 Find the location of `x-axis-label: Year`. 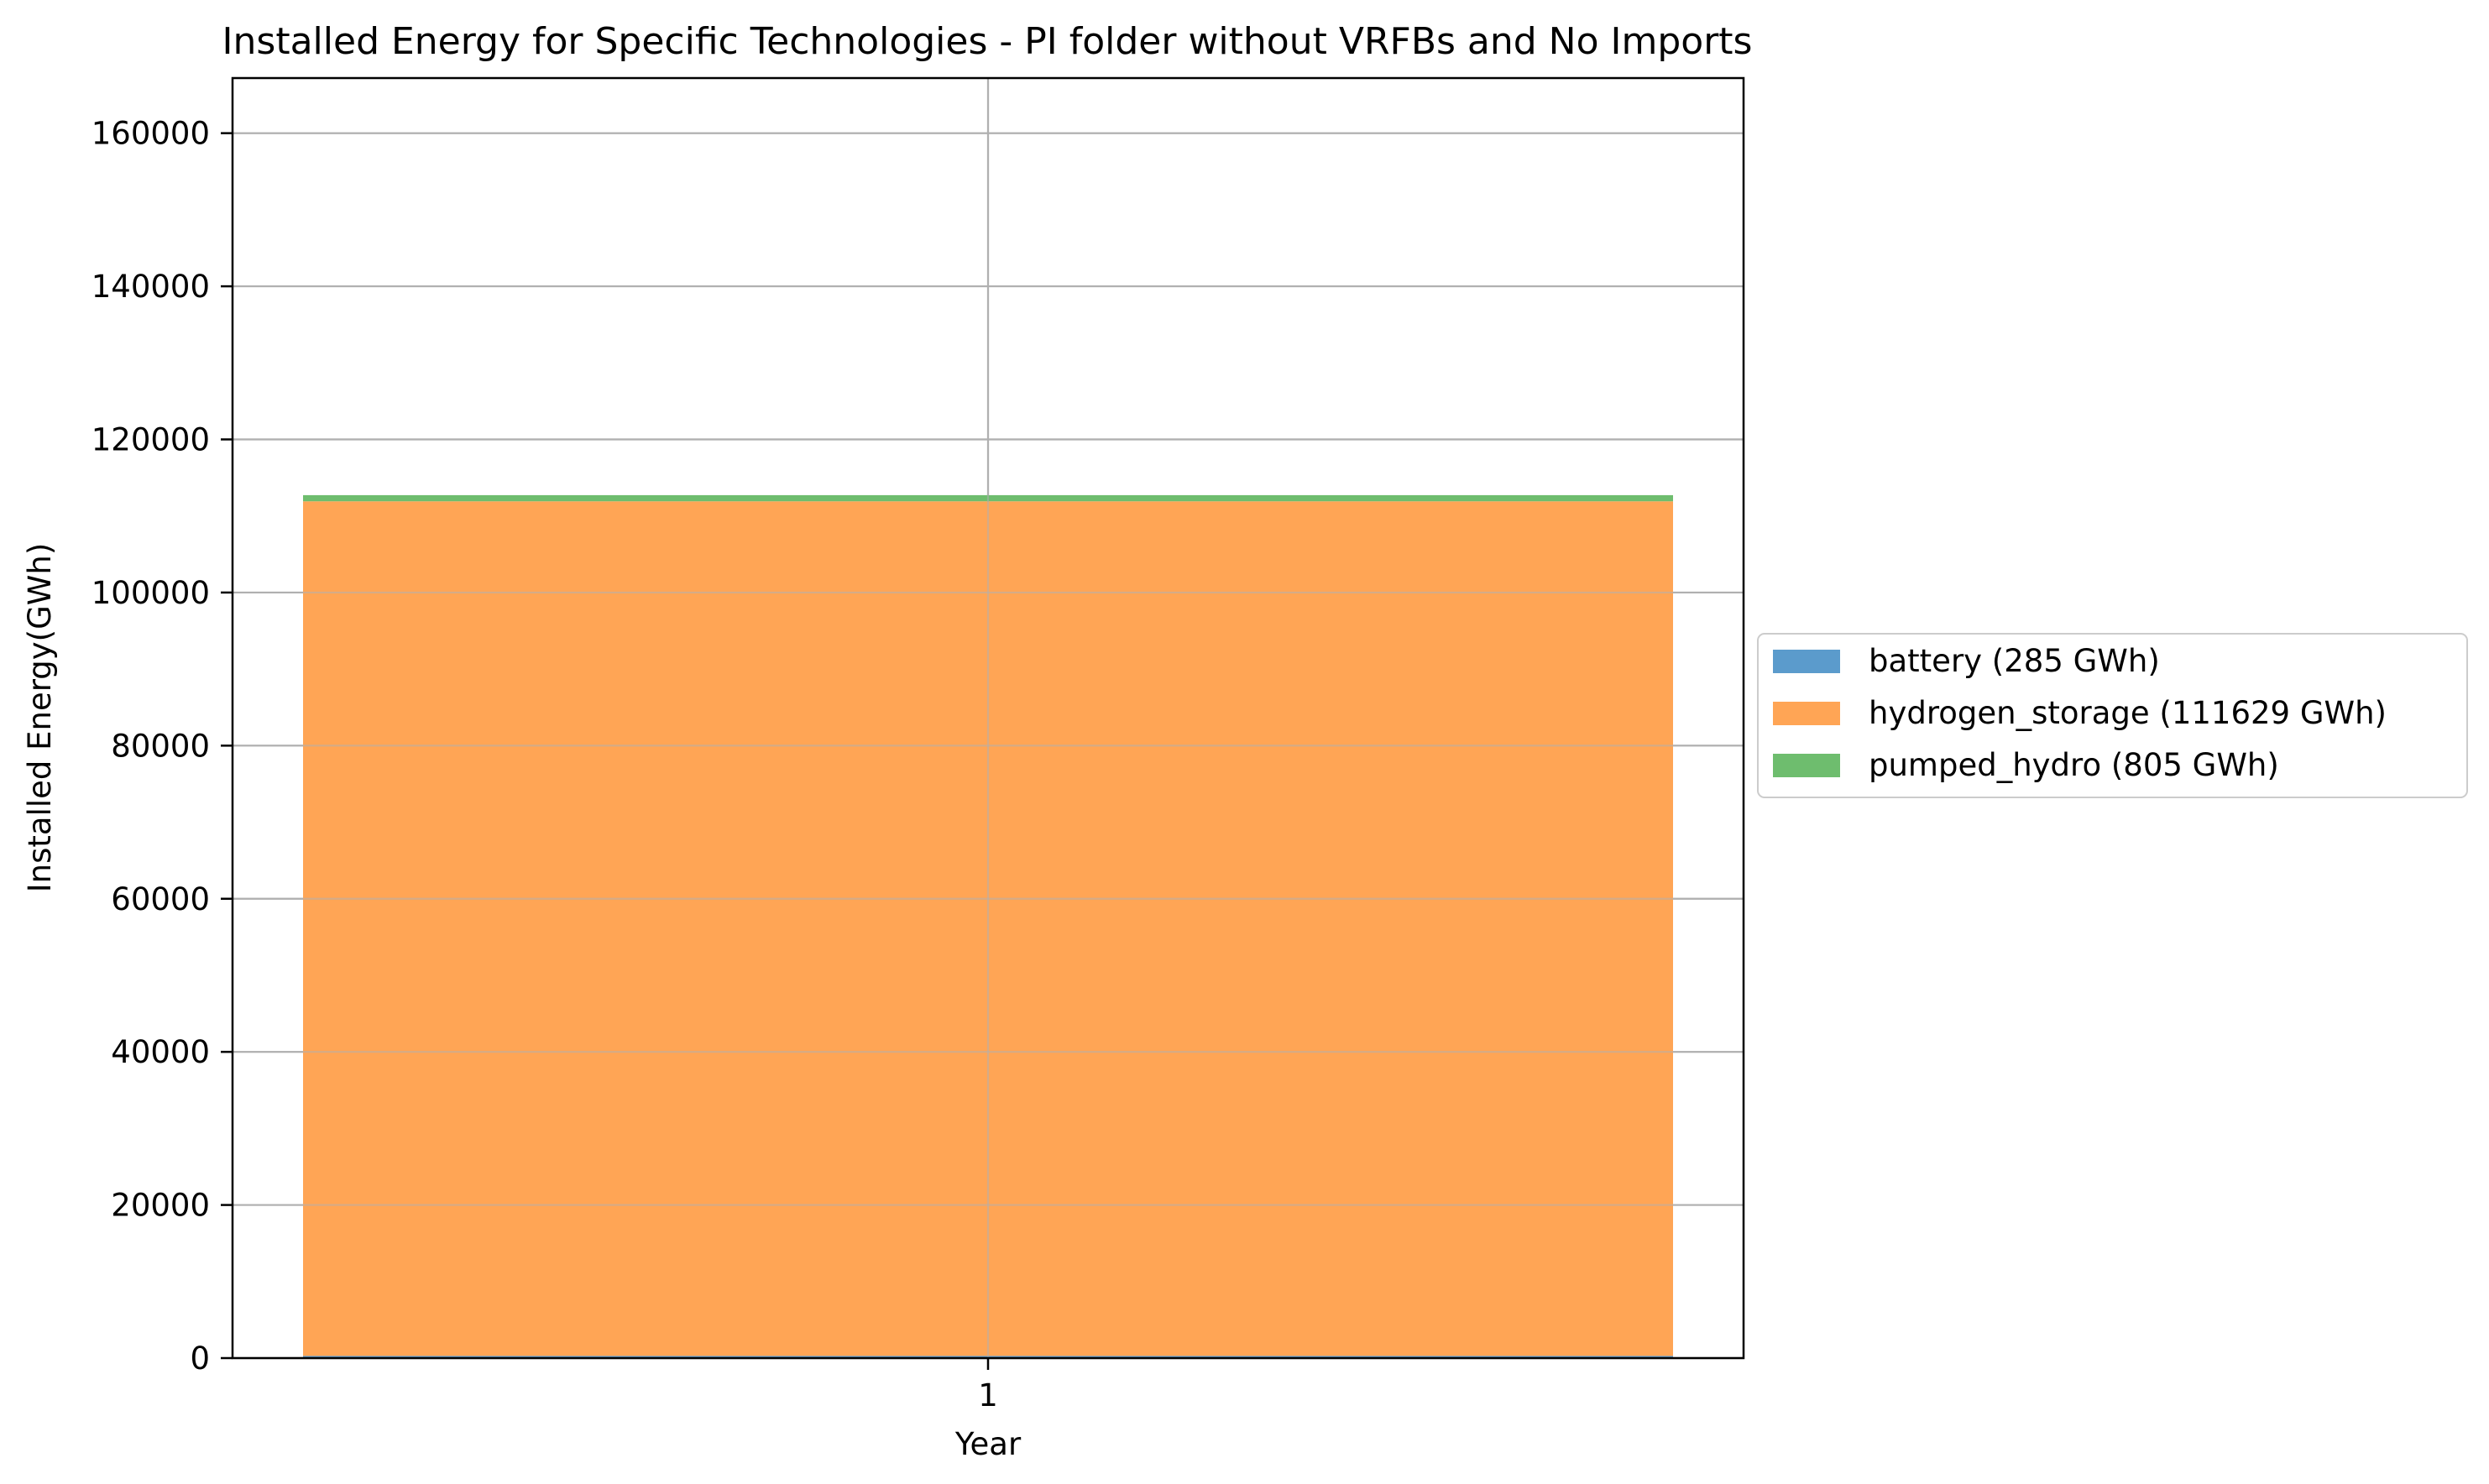

x-axis-label: Year is located at coordinates (988, 1444).